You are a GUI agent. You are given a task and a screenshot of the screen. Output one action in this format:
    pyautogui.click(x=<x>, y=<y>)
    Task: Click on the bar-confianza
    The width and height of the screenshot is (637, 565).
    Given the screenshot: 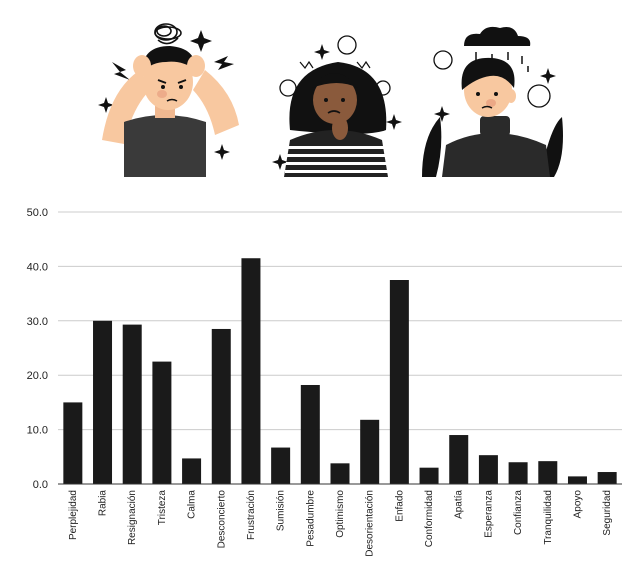 What is the action you would take?
    pyautogui.click(x=518, y=473)
    